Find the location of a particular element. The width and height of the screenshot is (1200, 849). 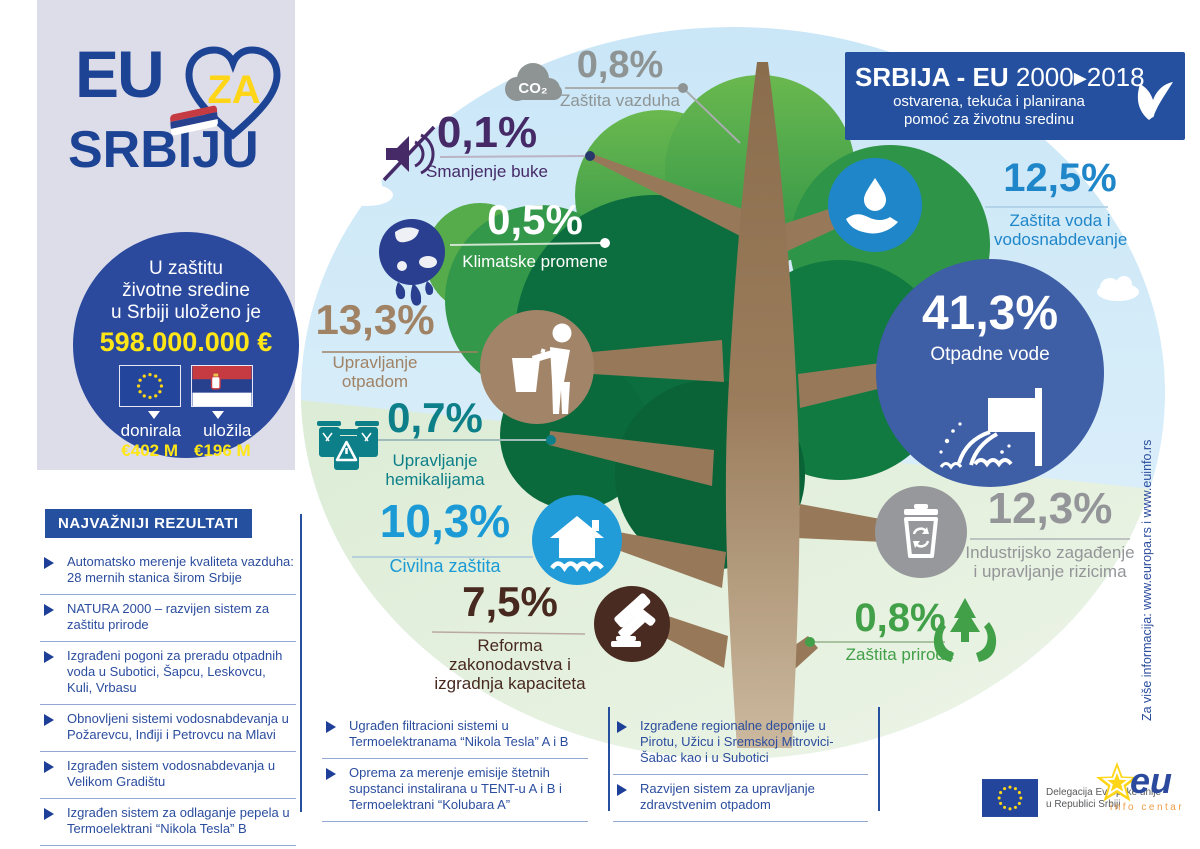

stat-label: Zaštita vazduha is located at coordinates (619, 100).